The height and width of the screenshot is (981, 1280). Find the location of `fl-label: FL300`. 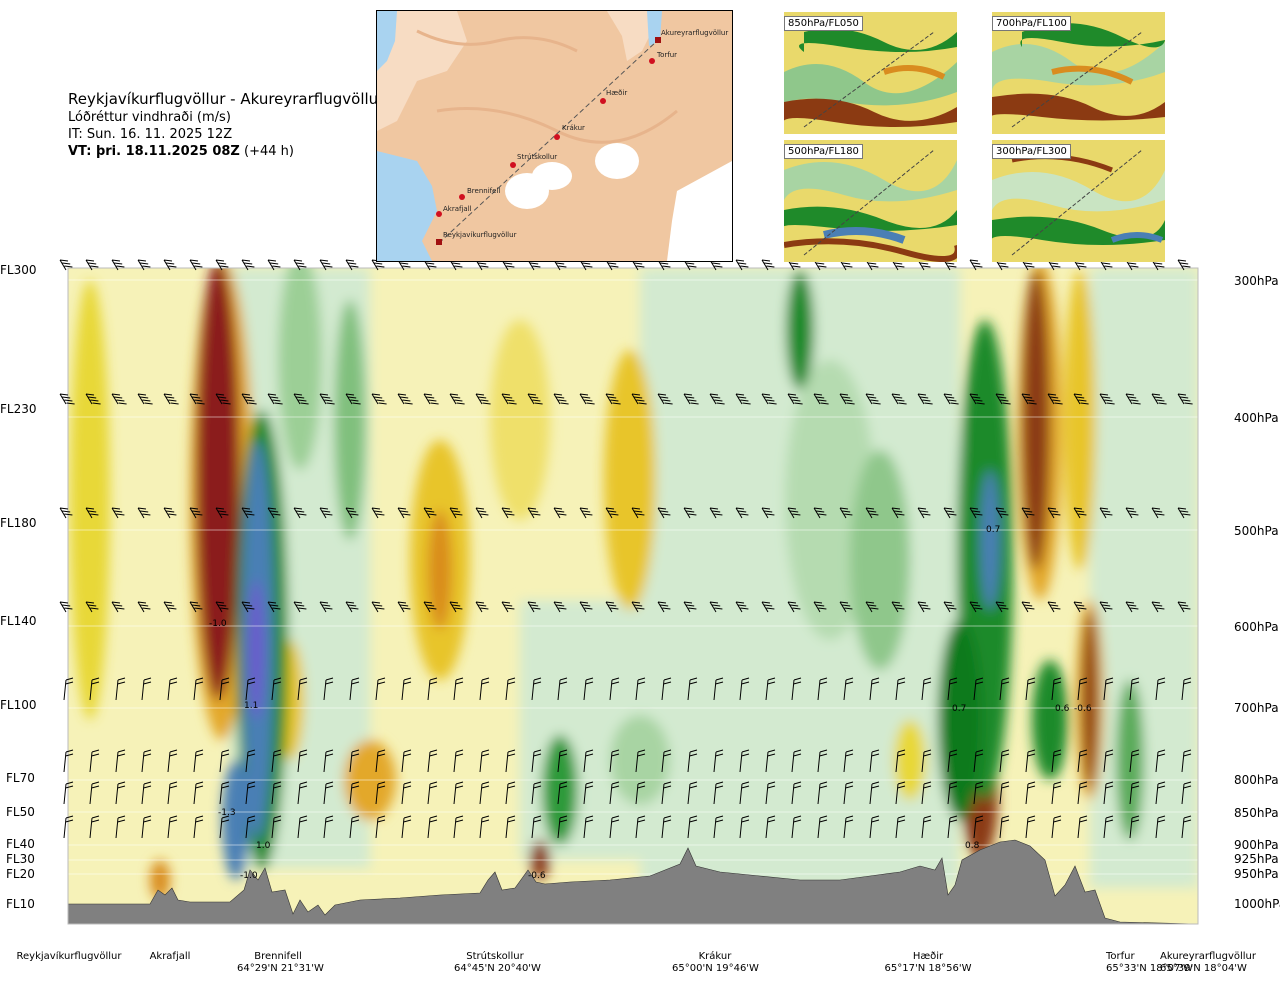

fl-label: FL300 is located at coordinates (18, 270).